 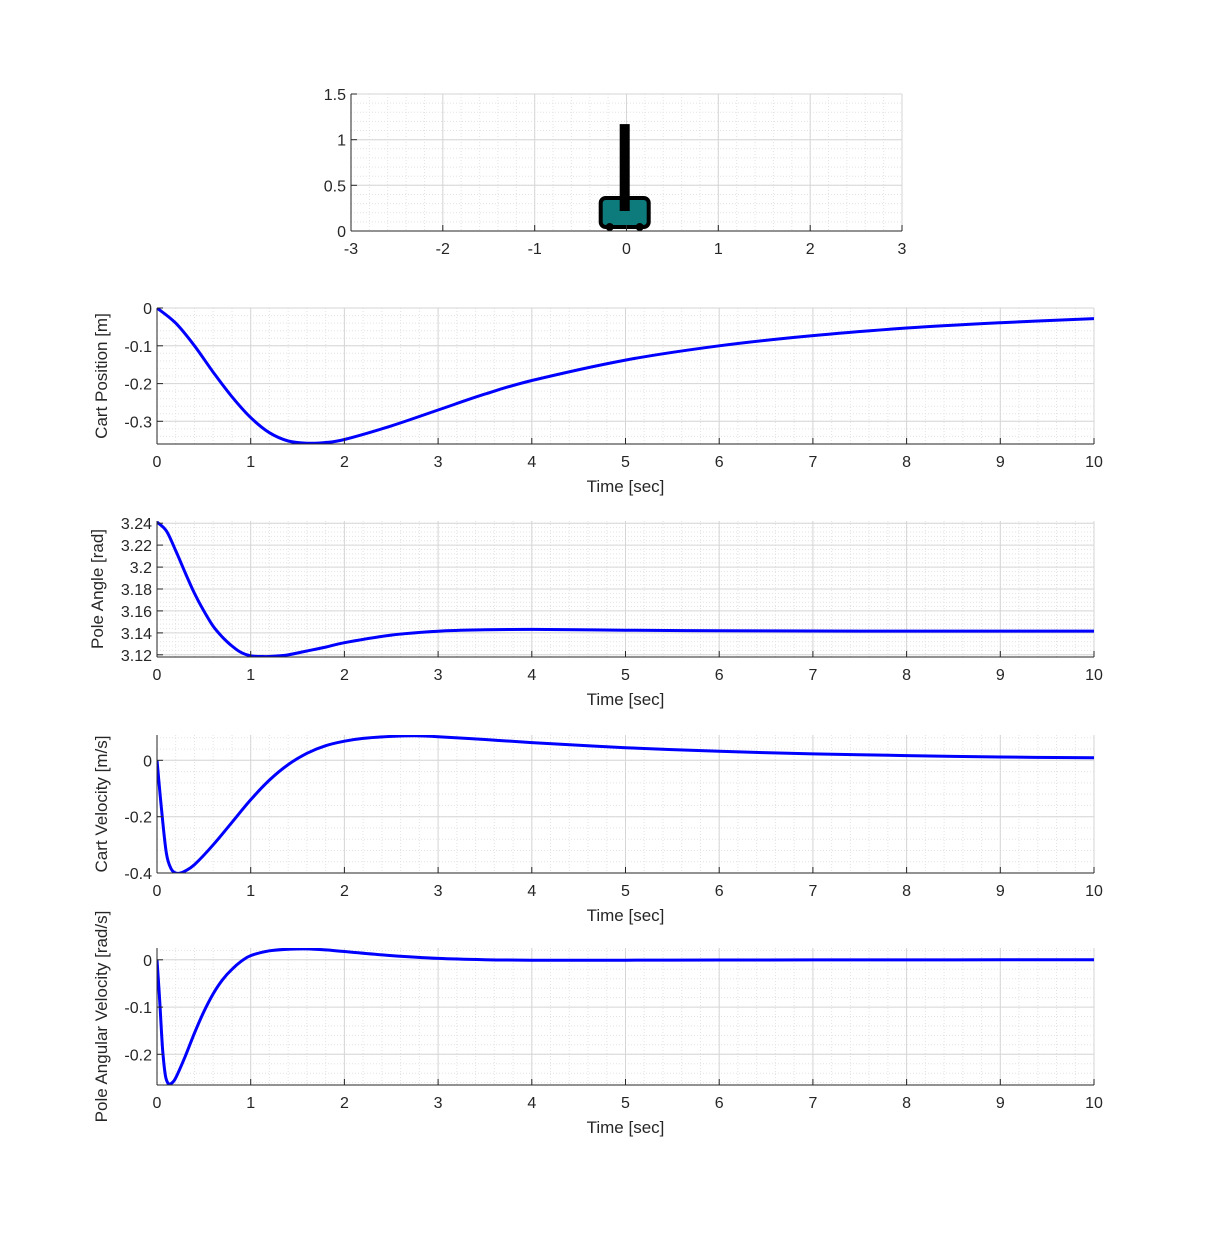 What do you see at coordinates (141, 568) in the screenshot?
I see `y-tick-label: 3.2` at bounding box center [141, 568].